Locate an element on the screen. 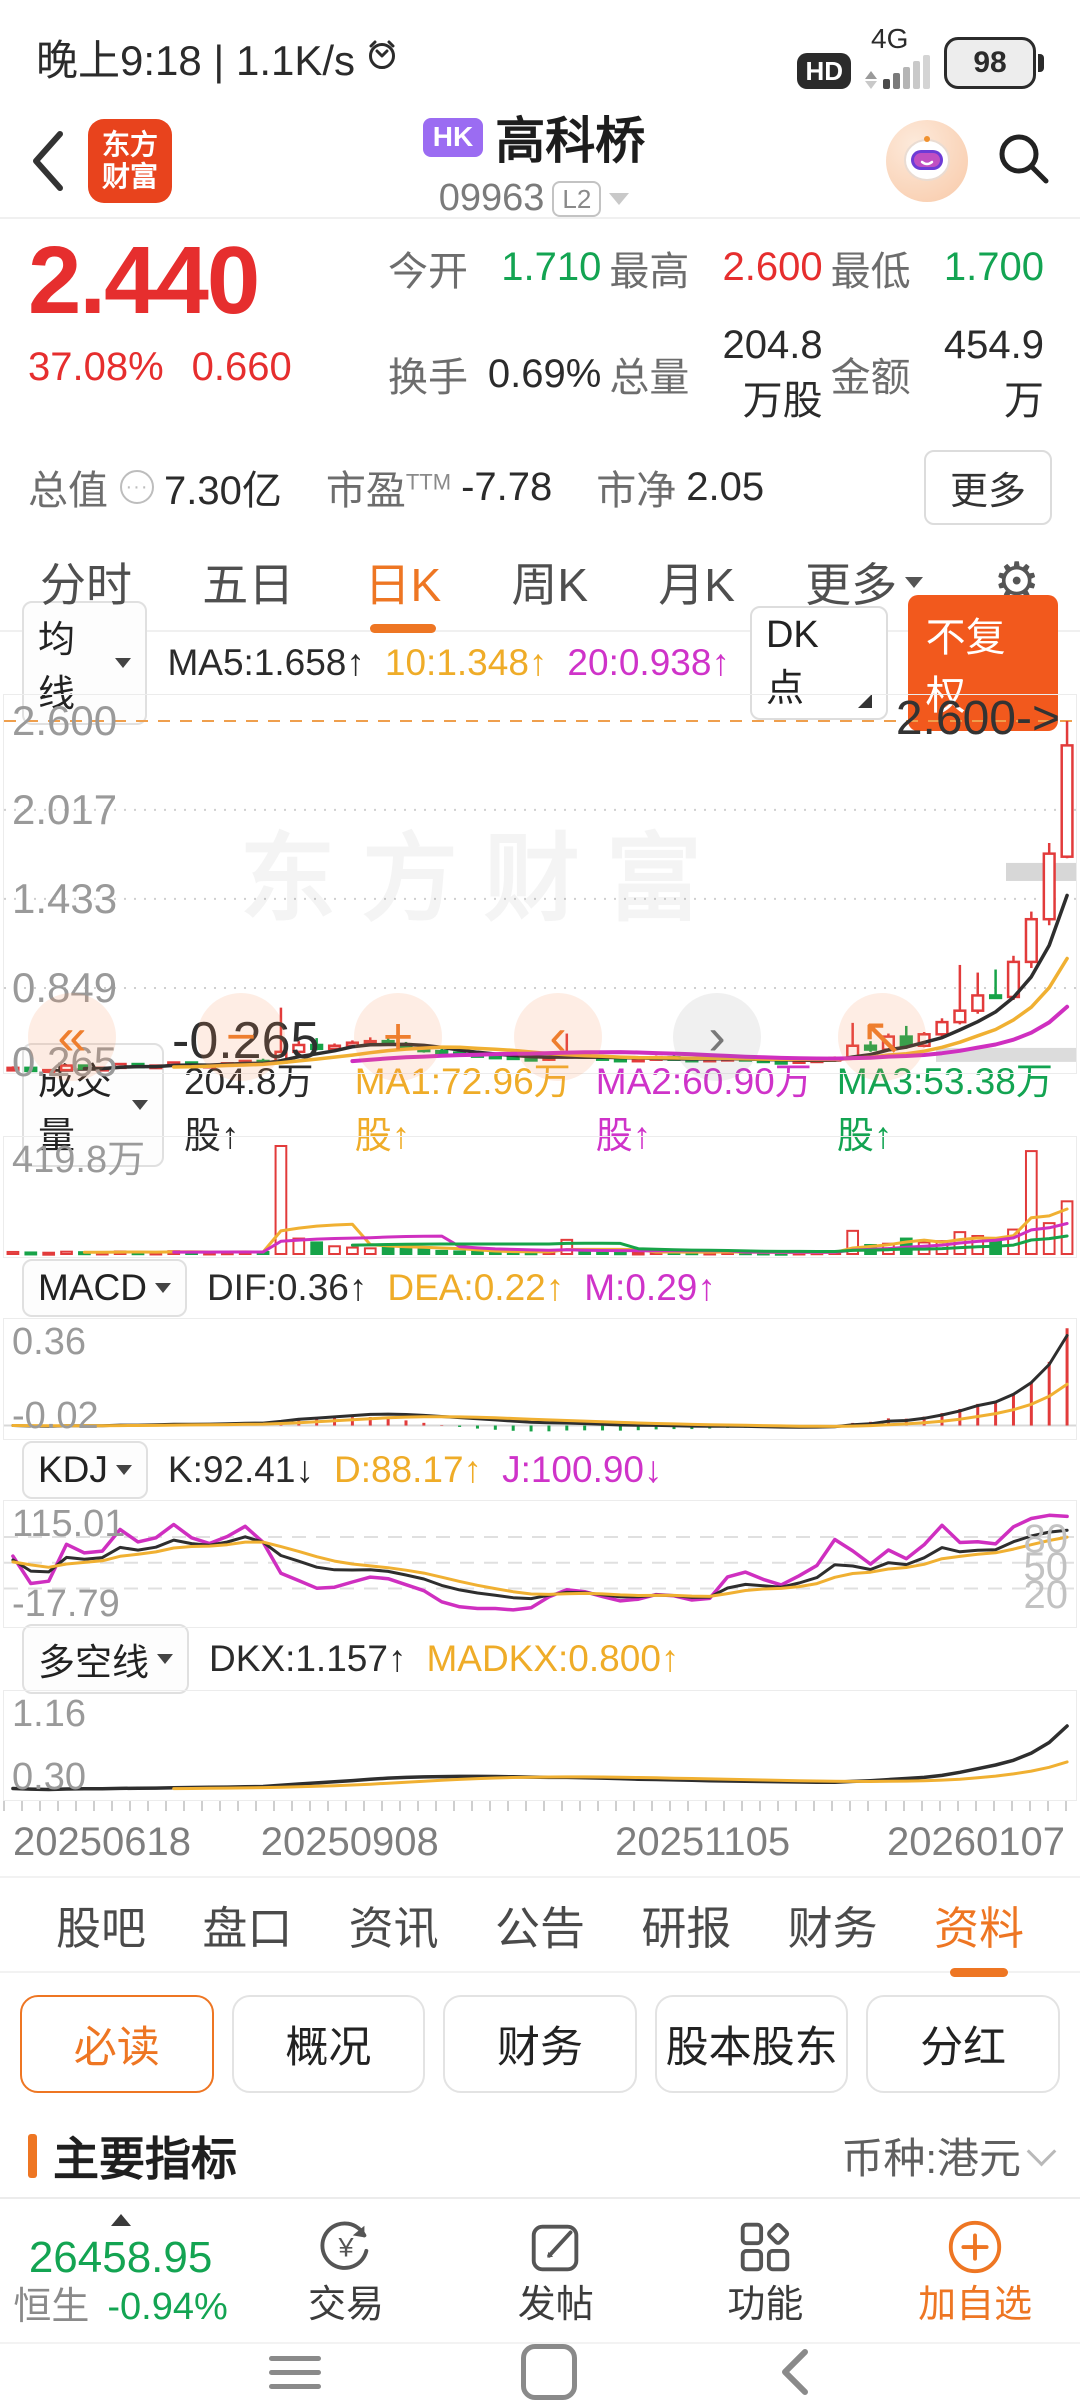 Image resolution: width=1080 pixels, height=2400 pixels. chip-dividends: 分红 is located at coordinates (963, 2044).